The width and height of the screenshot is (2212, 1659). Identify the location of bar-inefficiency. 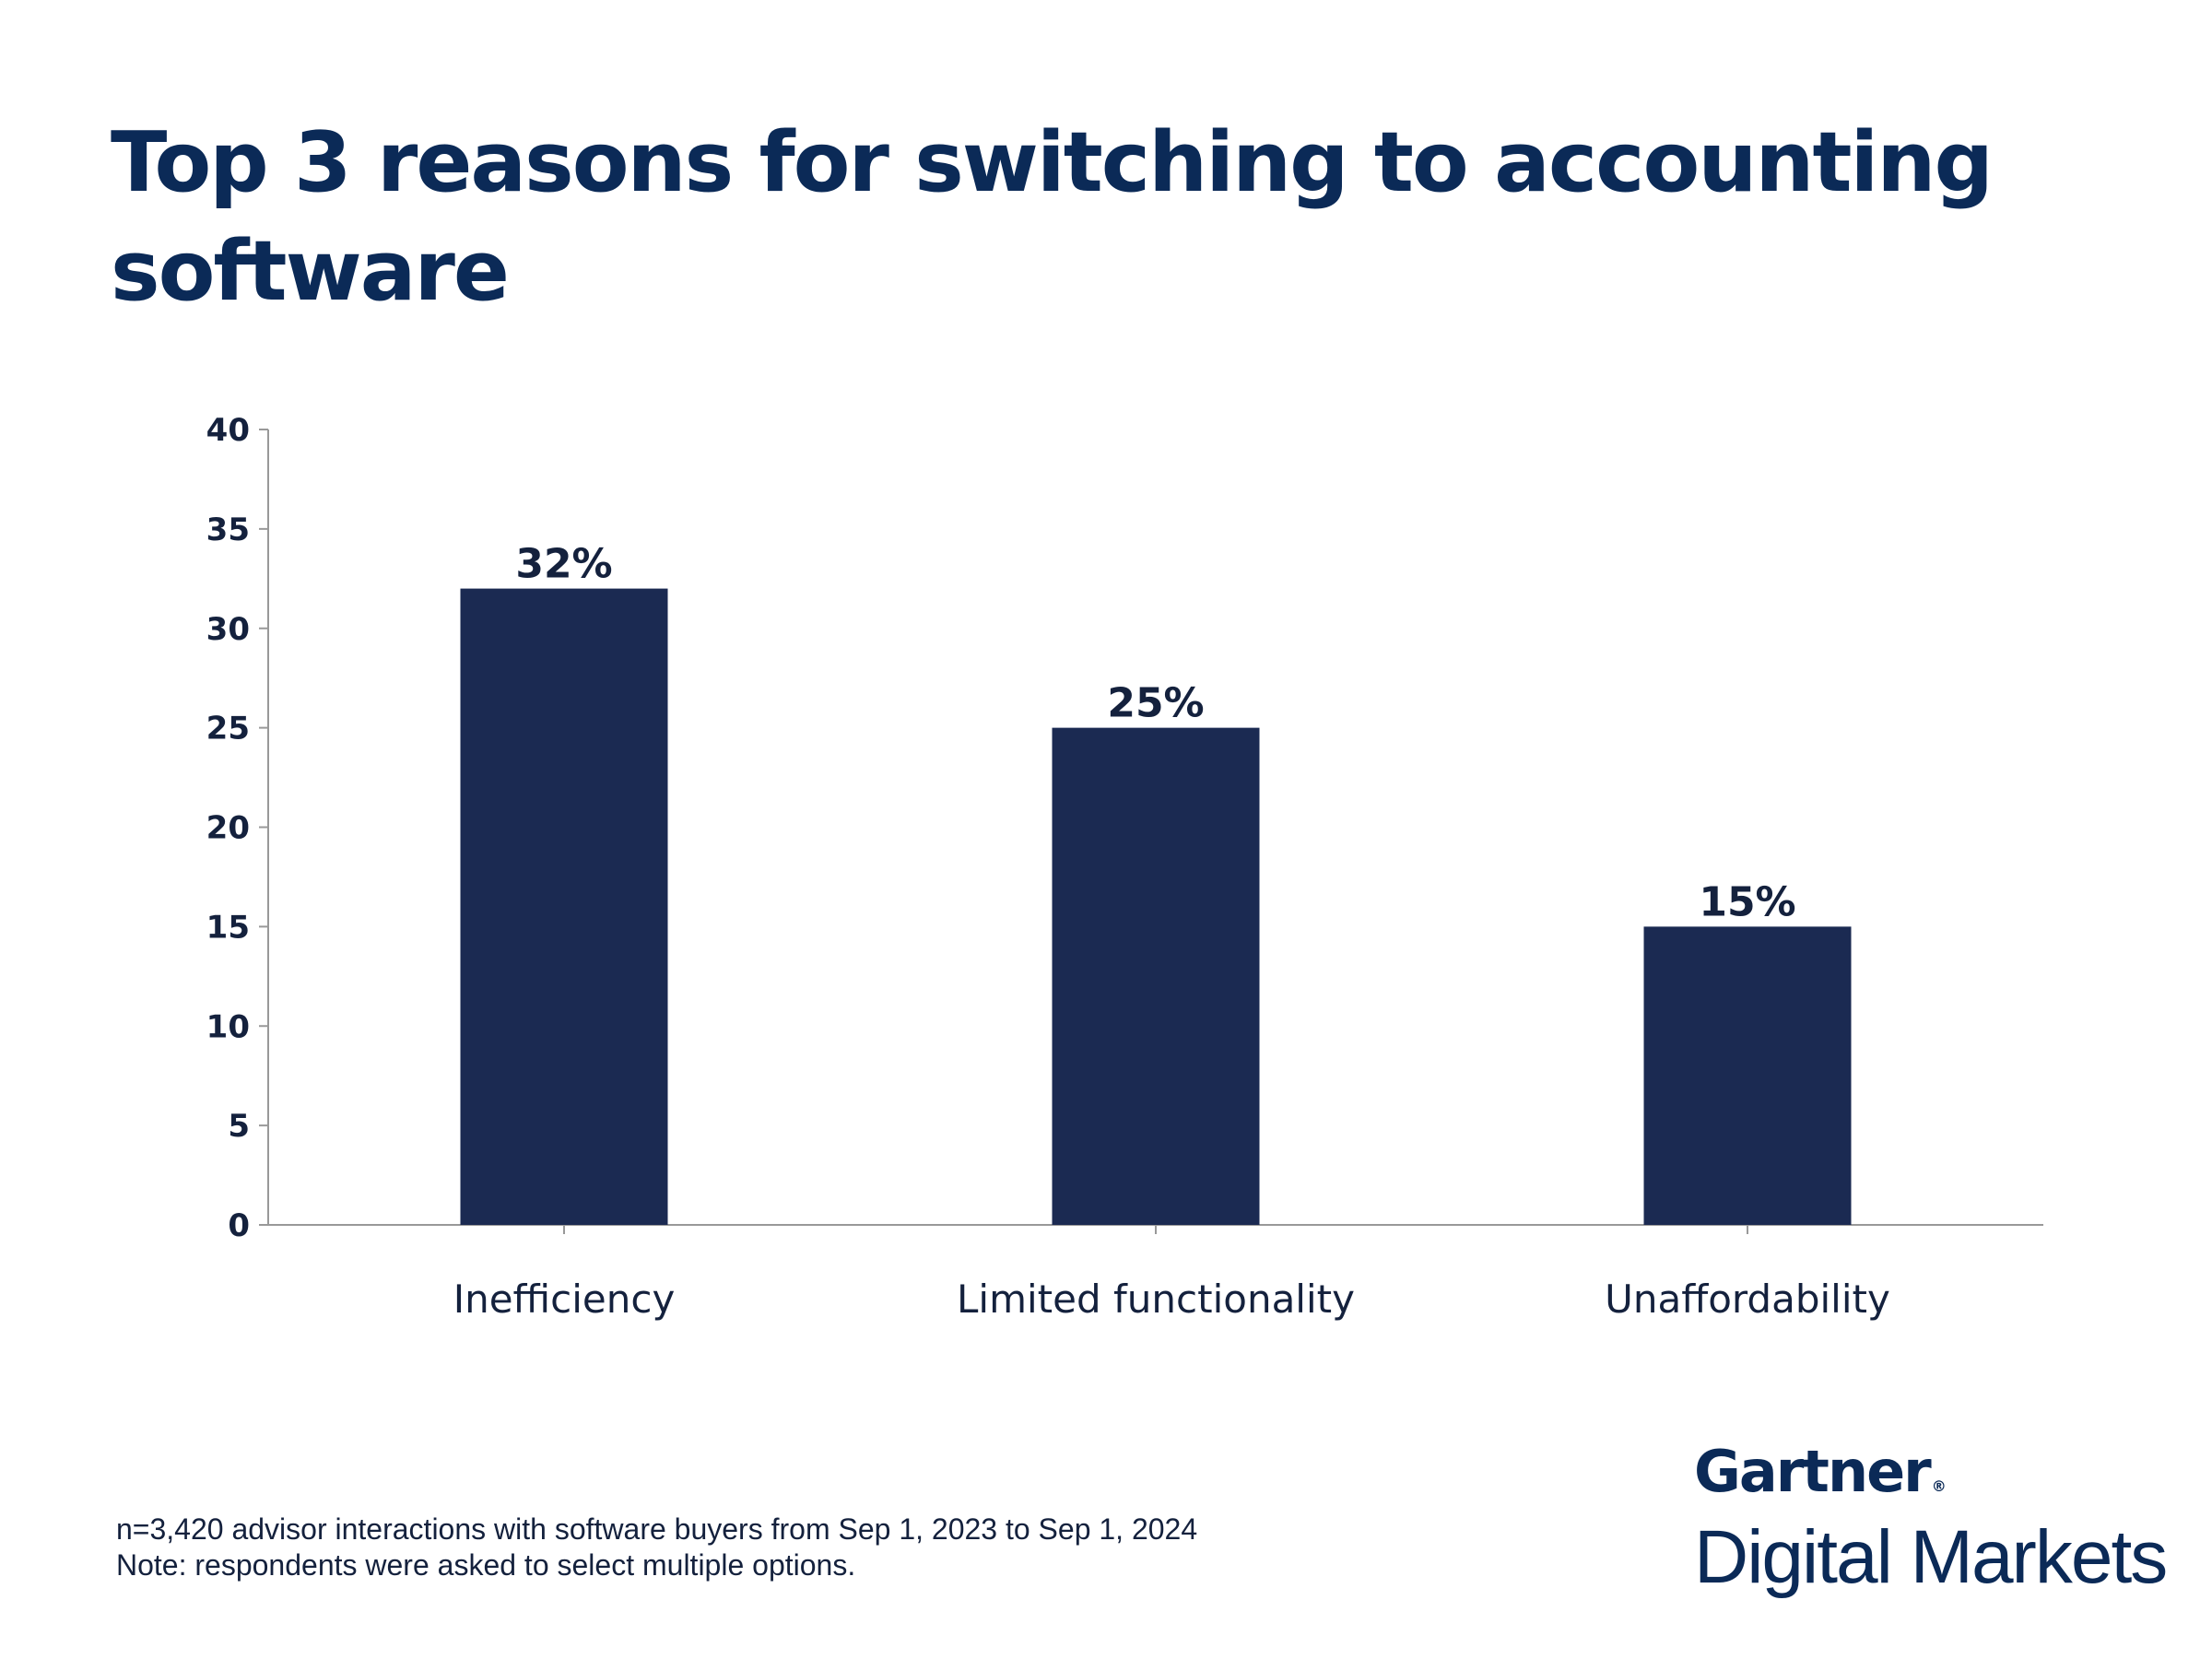
(564, 906).